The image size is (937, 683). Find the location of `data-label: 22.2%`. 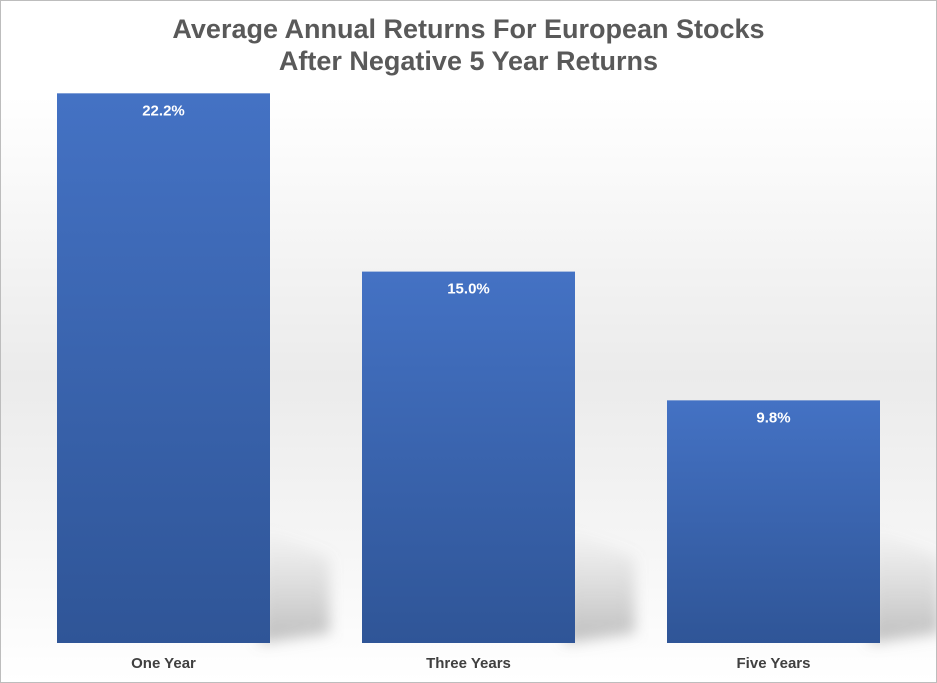

data-label: 22.2% is located at coordinates (163, 110).